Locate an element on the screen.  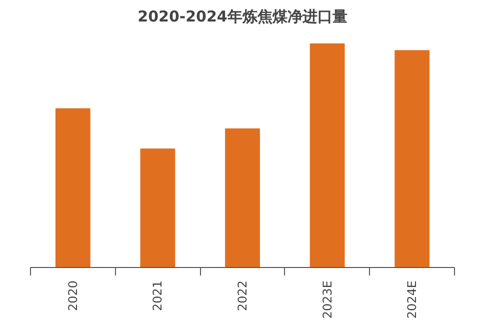
x-tick-label: 2022 is located at coordinates (243, 296).